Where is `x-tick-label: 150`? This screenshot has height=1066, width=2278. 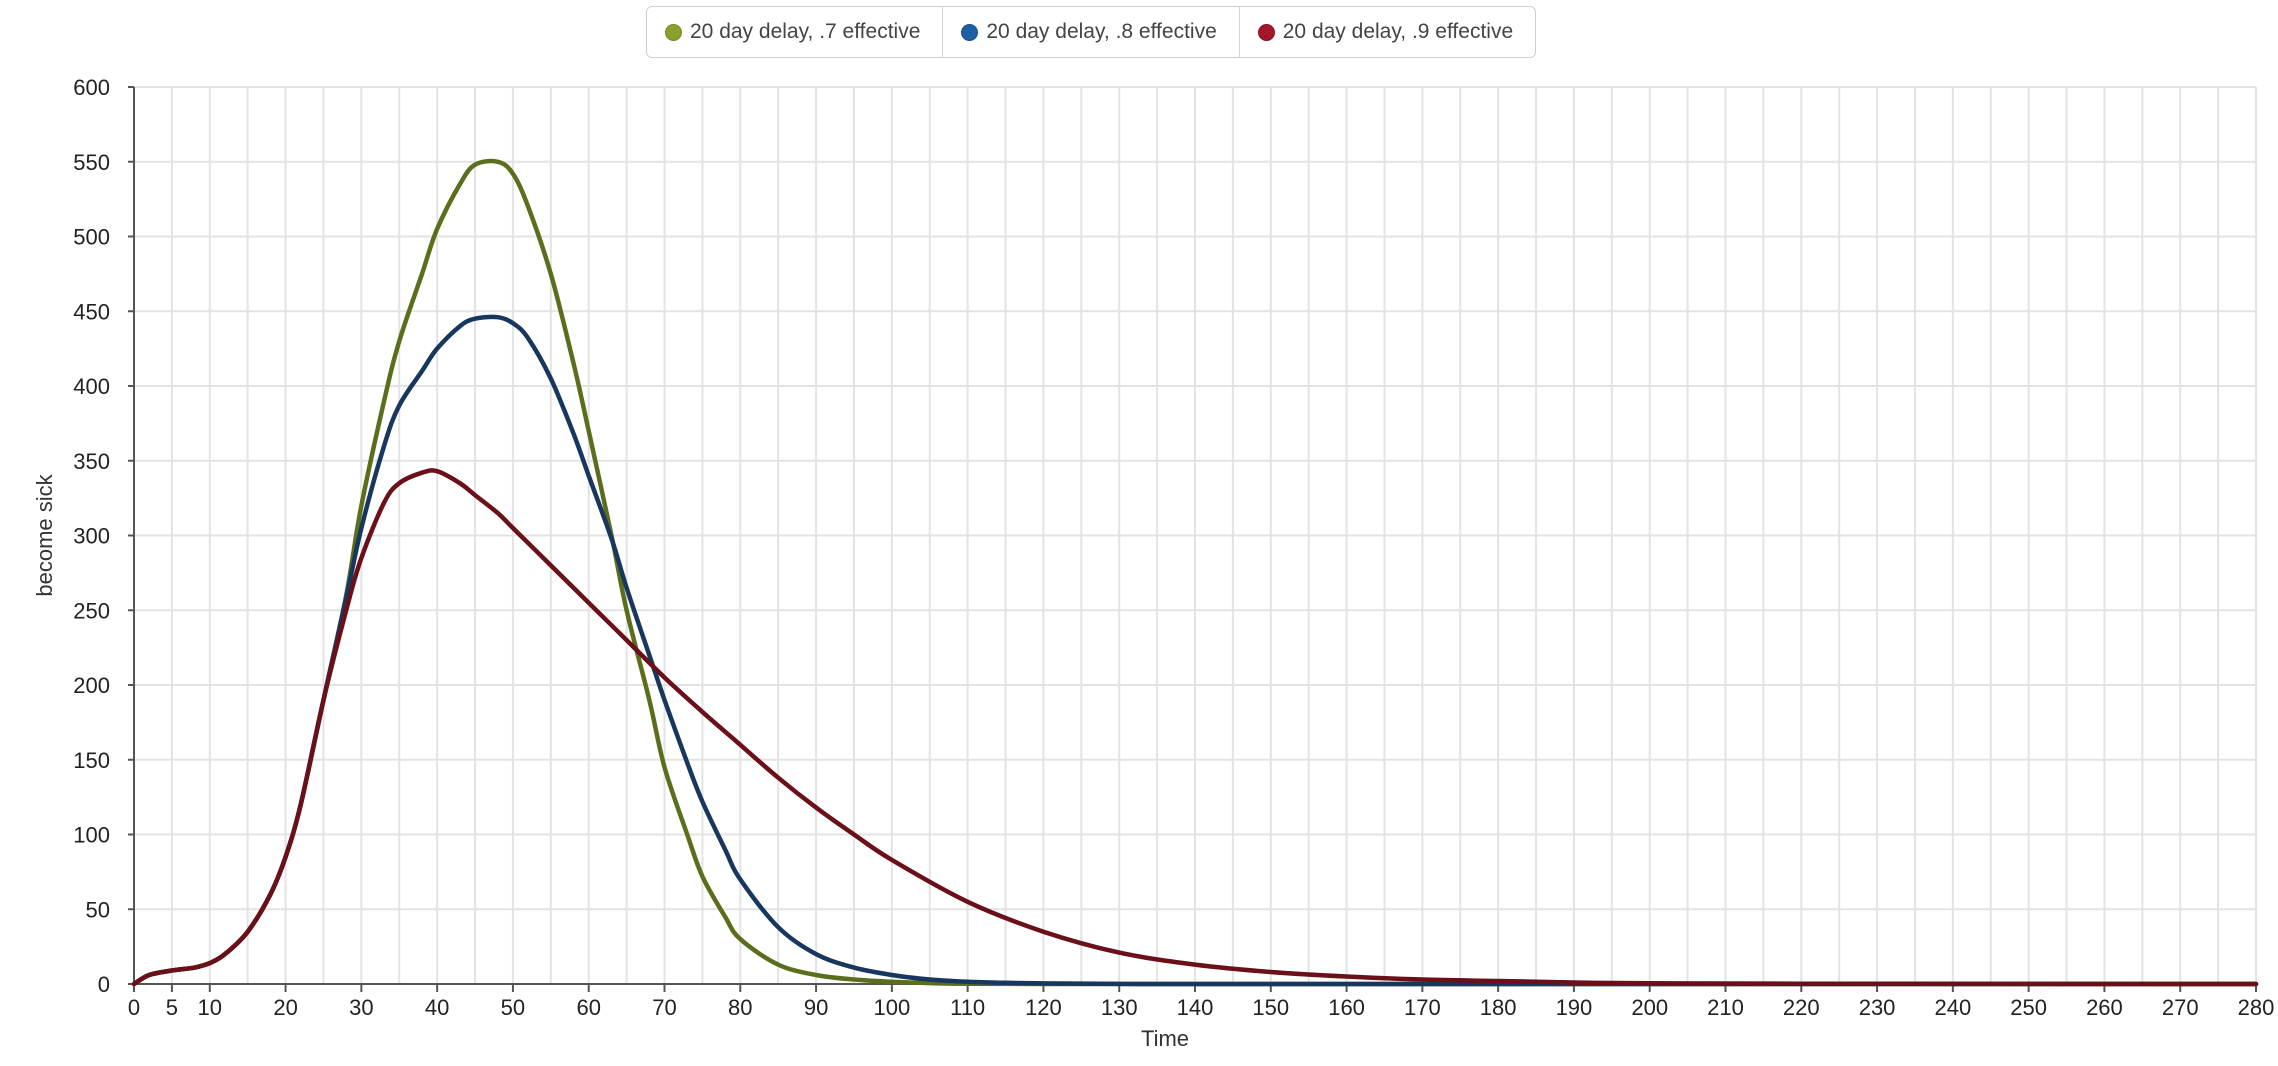
x-tick-label: 150 is located at coordinates (1270, 1007).